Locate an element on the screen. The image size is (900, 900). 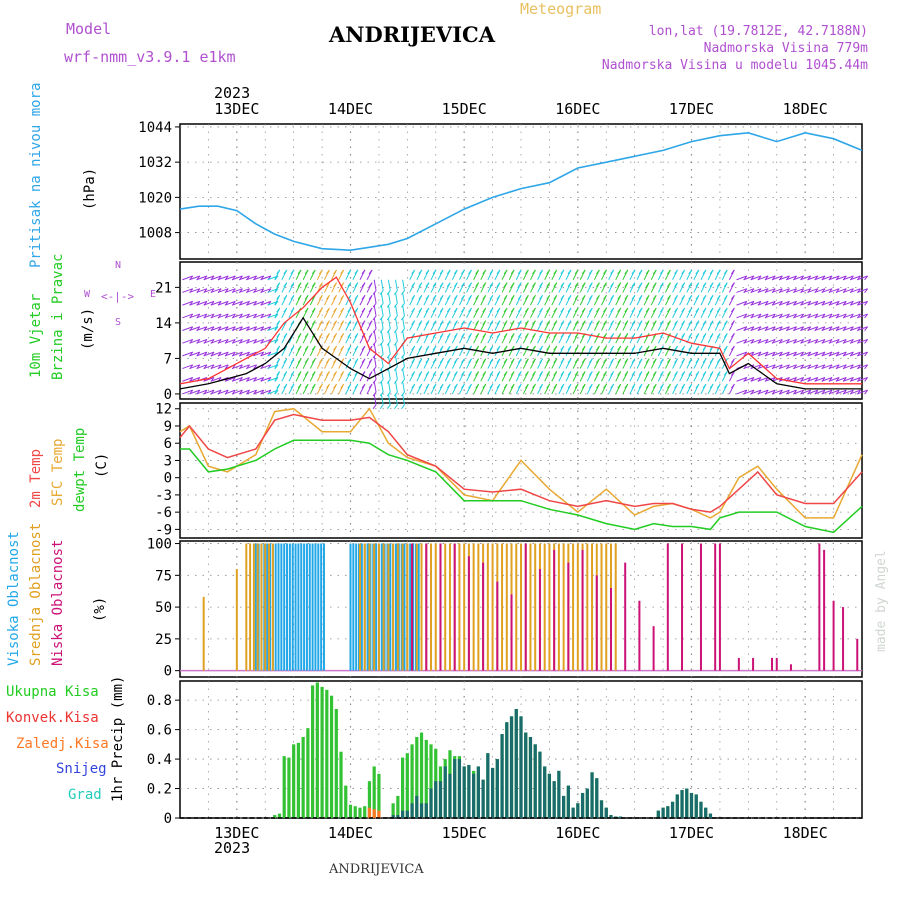
y-tick-label: 14 is located at coordinates (163, 324).